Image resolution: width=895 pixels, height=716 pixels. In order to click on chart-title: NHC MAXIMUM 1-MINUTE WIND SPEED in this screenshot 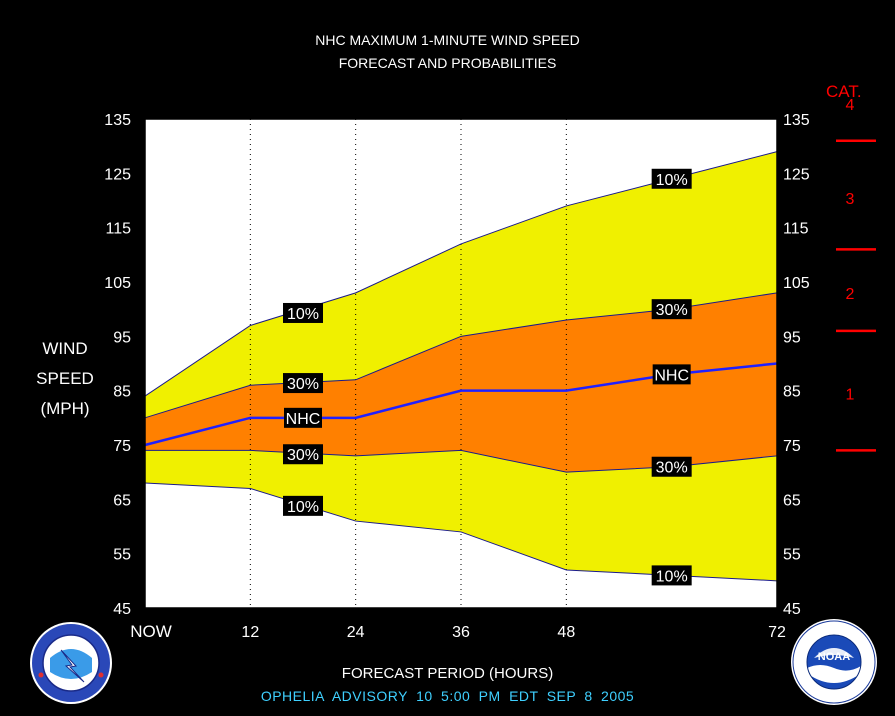, I will do `click(447, 40)`.